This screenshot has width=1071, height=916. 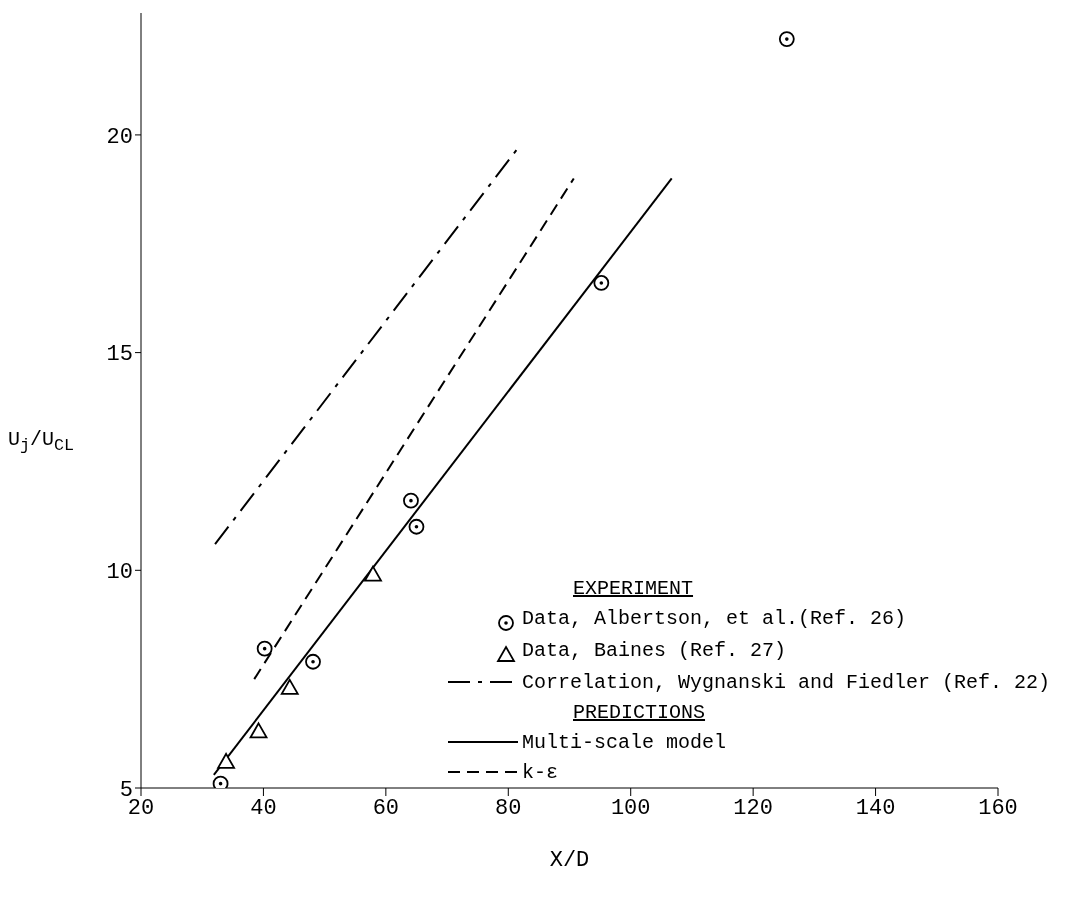 I want to click on x-tick-label: 100, so click(x=630, y=808).